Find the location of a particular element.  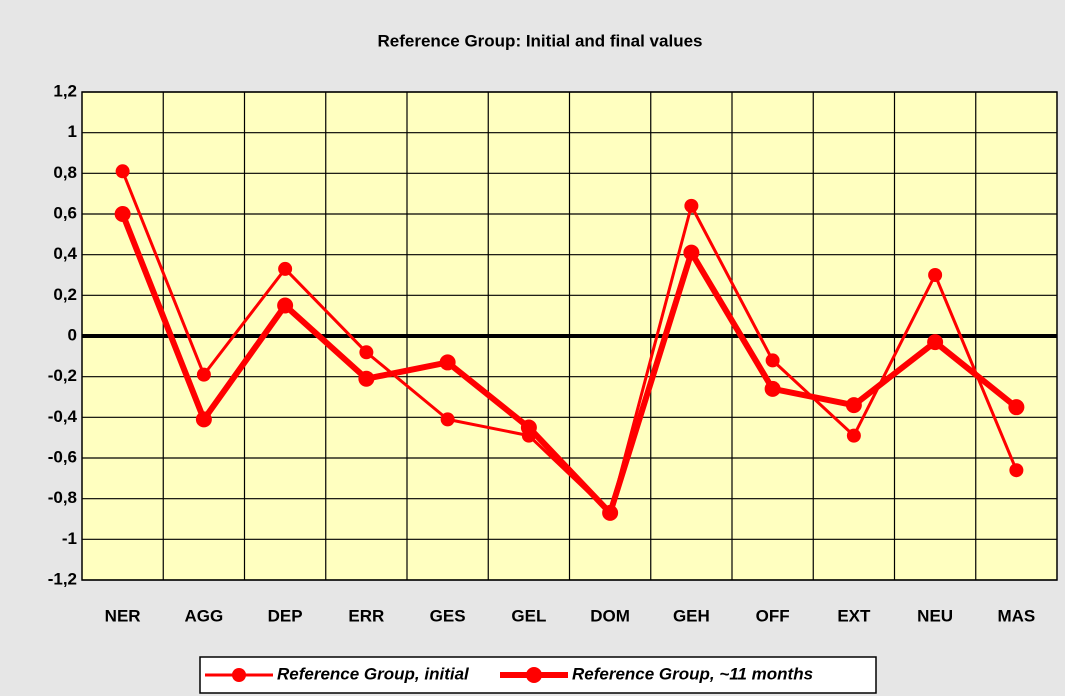

x-tick-label: DOM is located at coordinates (610, 615).